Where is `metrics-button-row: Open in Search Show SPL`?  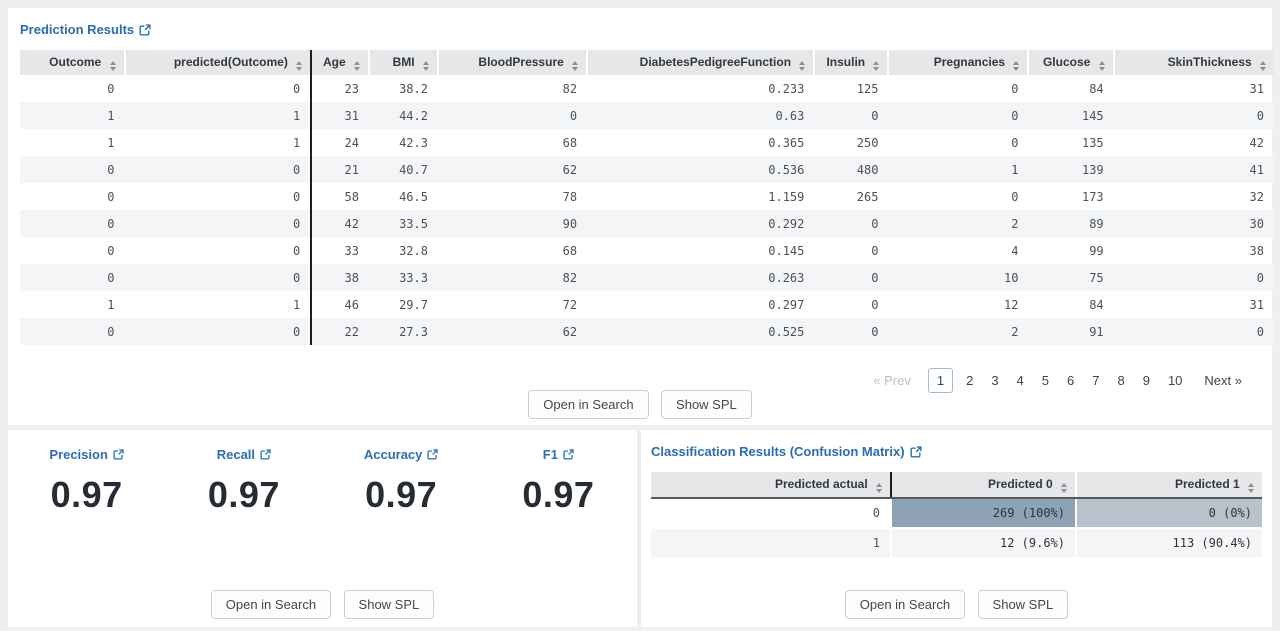 metrics-button-row: Open in Search Show SPL is located at coordinates (322, 604).